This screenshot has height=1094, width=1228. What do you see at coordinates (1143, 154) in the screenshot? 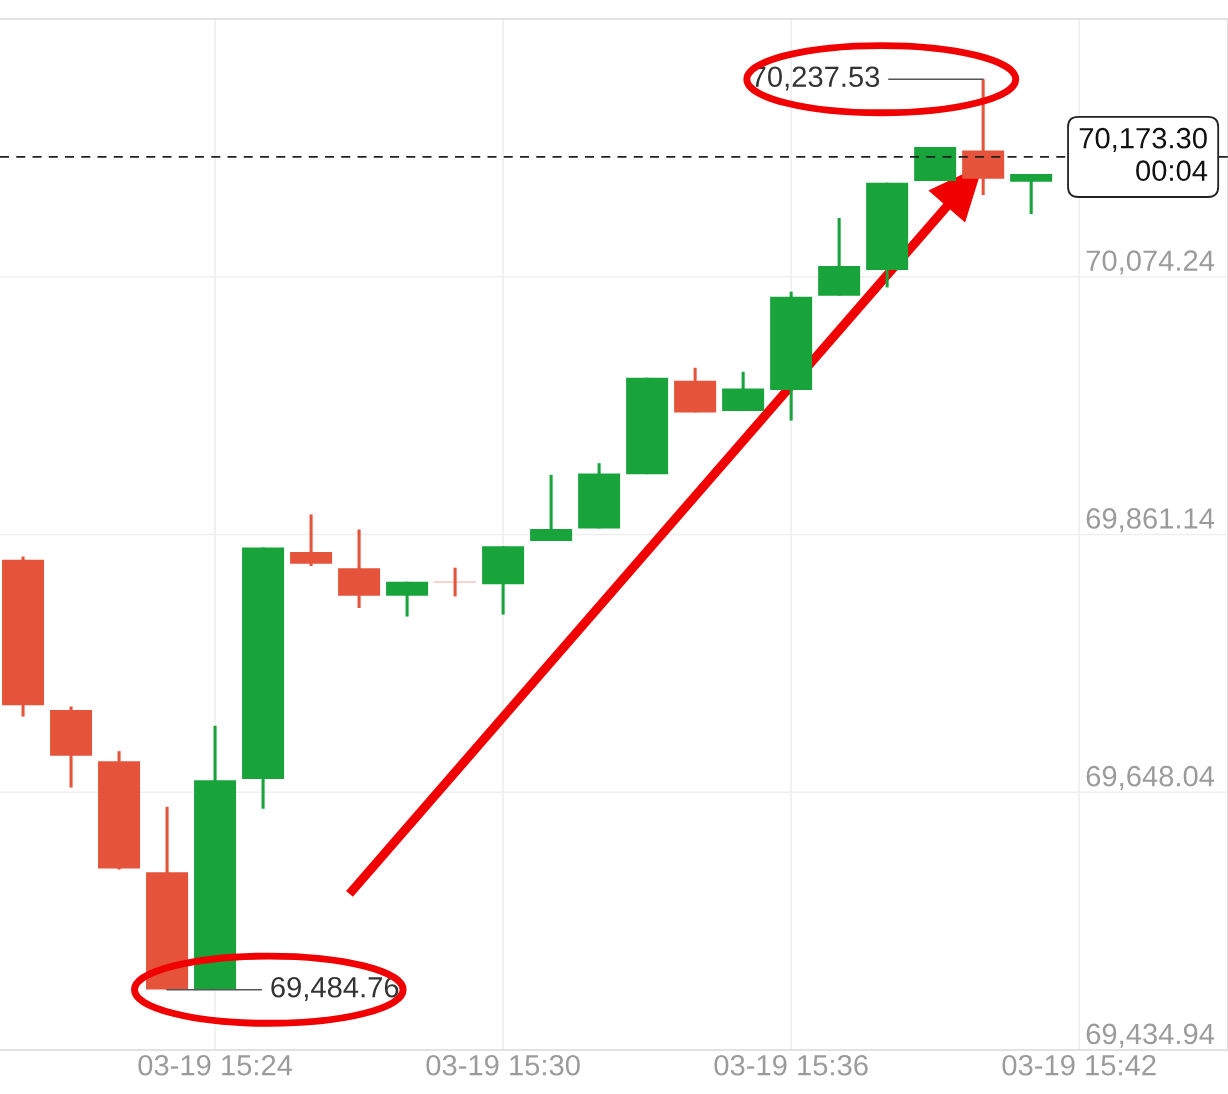
I see `ref-line-label: 70,173.30 00:04` at bounding box center [1143, 154].